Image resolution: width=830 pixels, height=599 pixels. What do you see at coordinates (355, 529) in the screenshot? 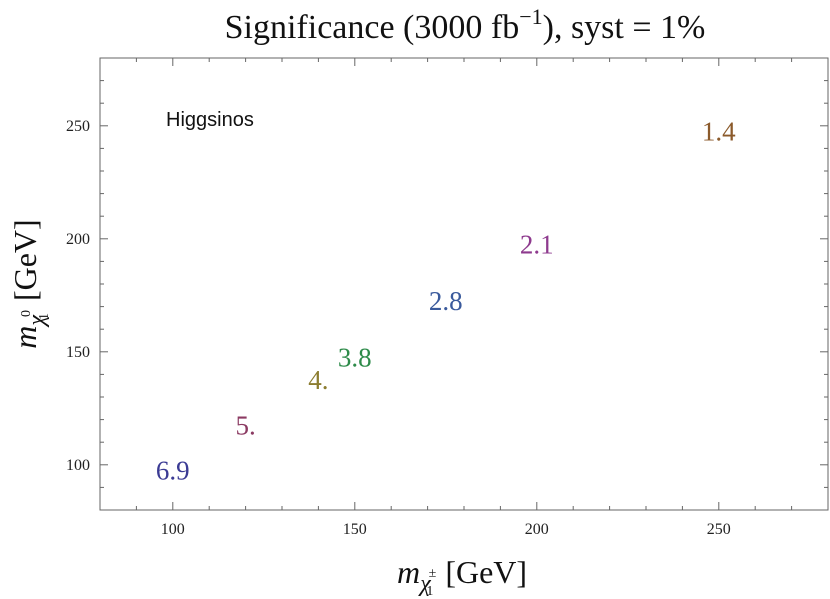
I see `x-tick-label: 150` at bounding box center [355, 529].